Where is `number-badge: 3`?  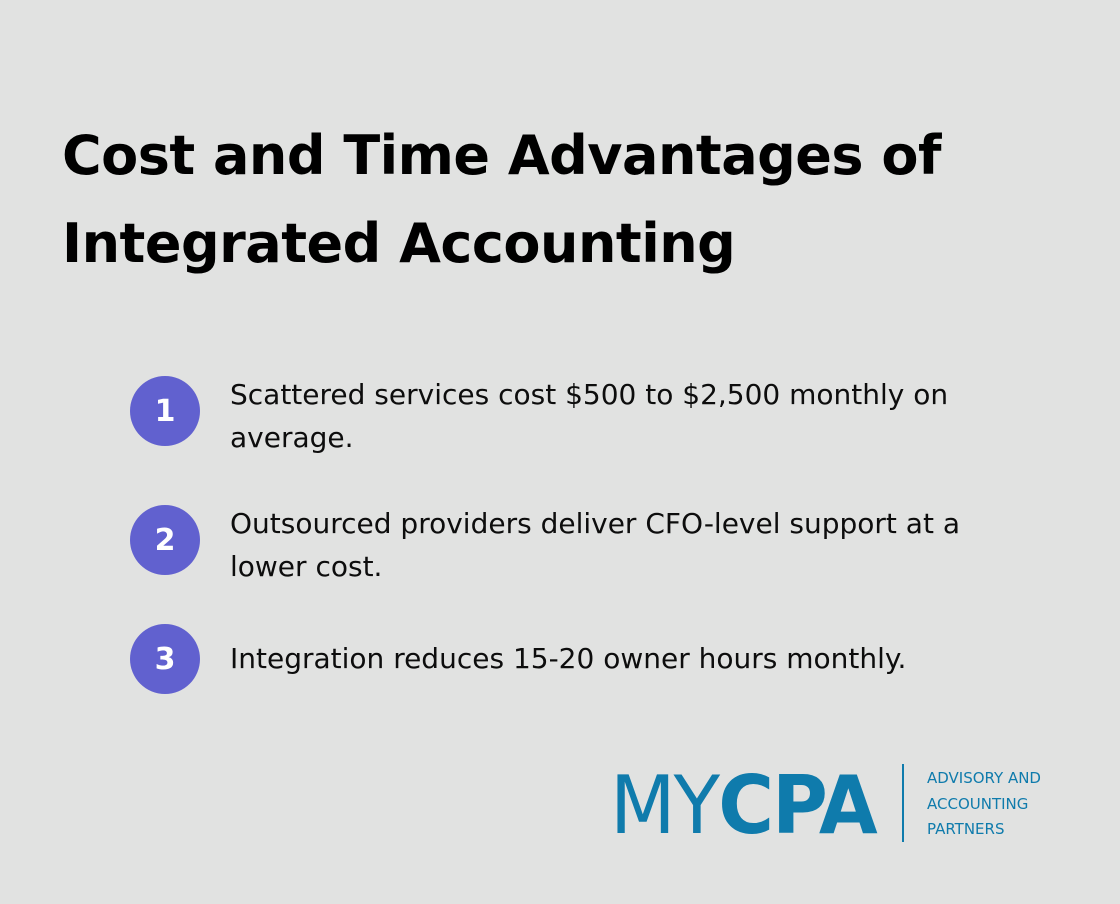
number-badge: 3 is located at coordinates (165, 659).